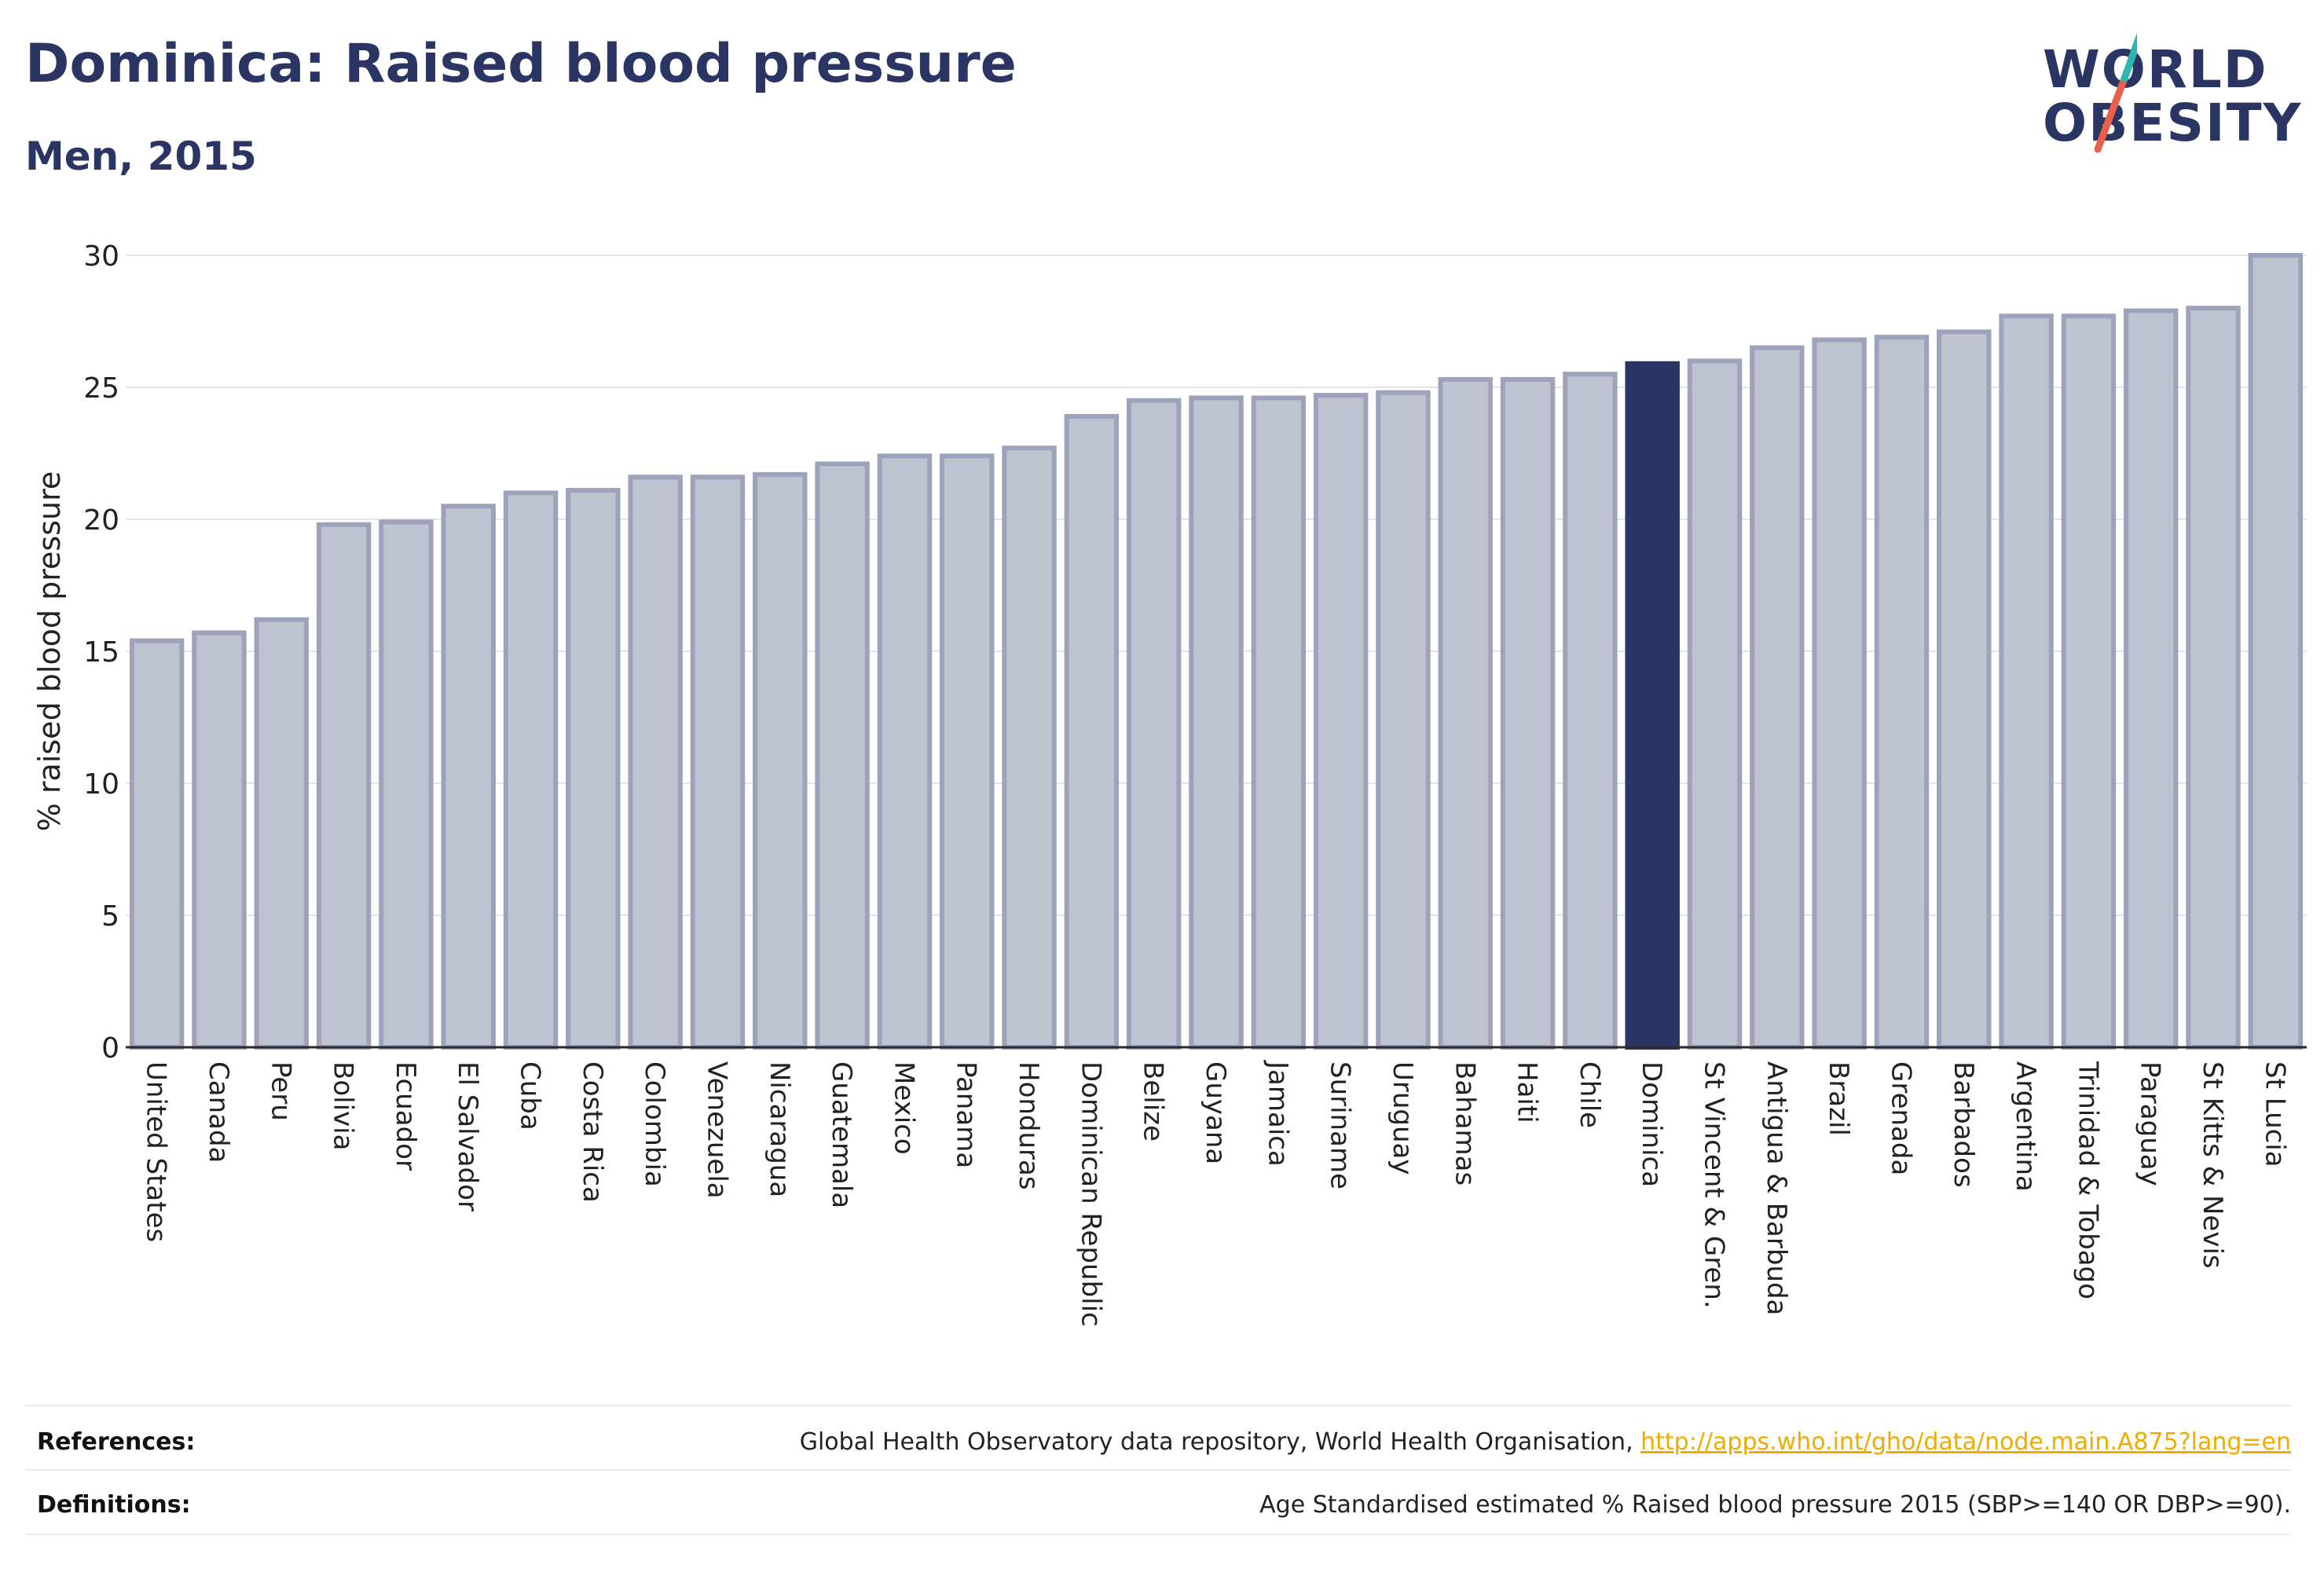  I want to click on x-tick-label: Bahamas, so click(1464, 1123).